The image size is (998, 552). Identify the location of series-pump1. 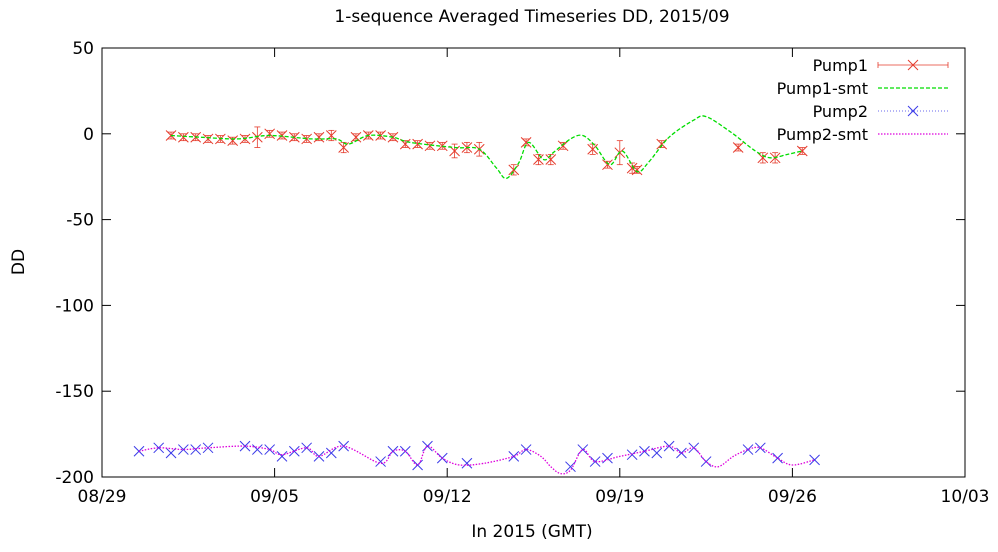
(486, 151).